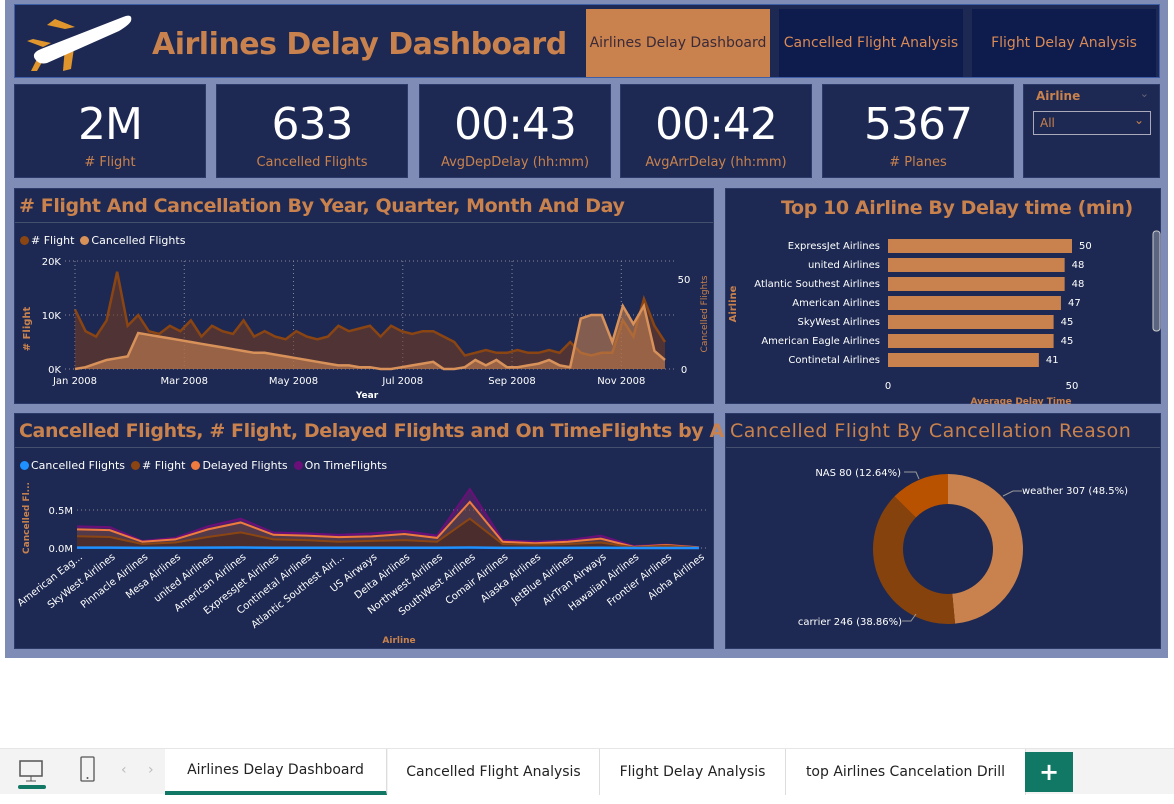 This screenshot has height=804, width=1174. I want to click on kpi-flights: 2M # Flight, so click(110, 131).